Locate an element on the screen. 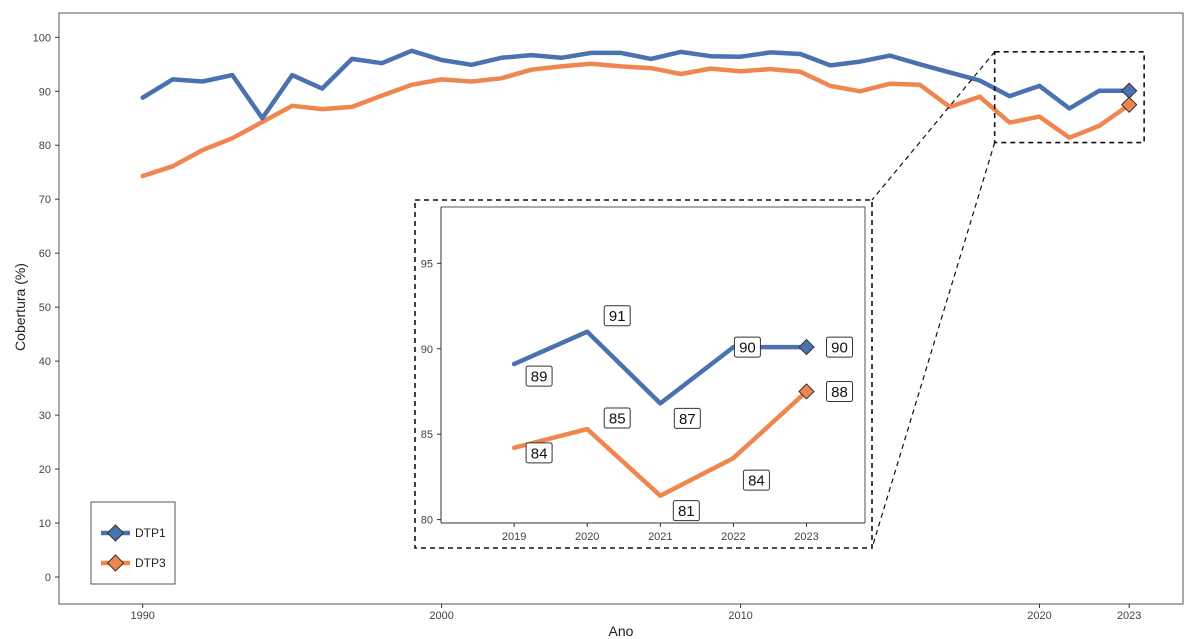  y-tick-label: 40 is located at coordinates (45, 362).